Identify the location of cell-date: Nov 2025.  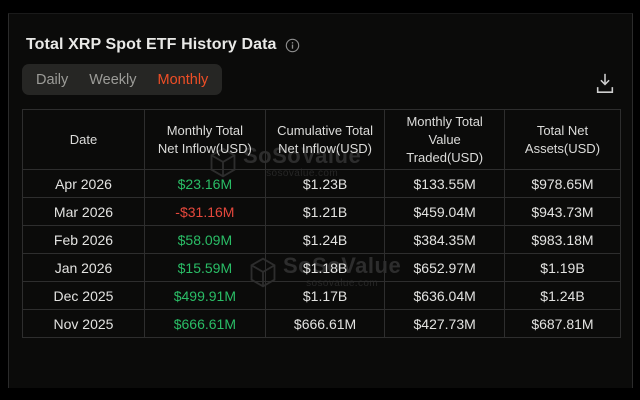
(83, 323).